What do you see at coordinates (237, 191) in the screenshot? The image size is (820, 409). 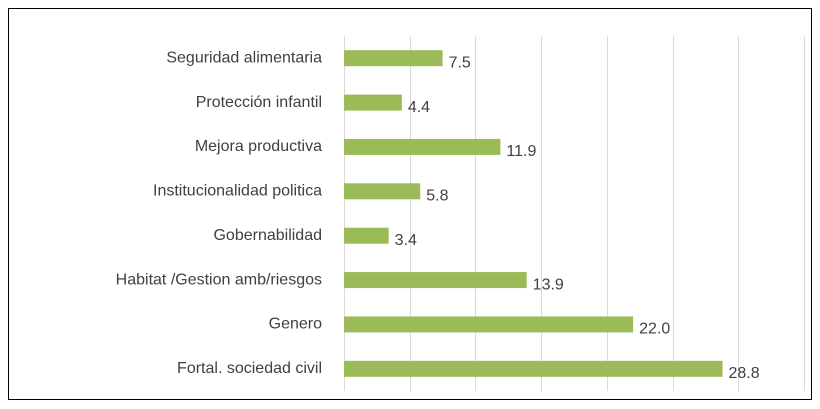 I see `y-tick-label: Institucionalidad politica` at bounding box center [237, 191].